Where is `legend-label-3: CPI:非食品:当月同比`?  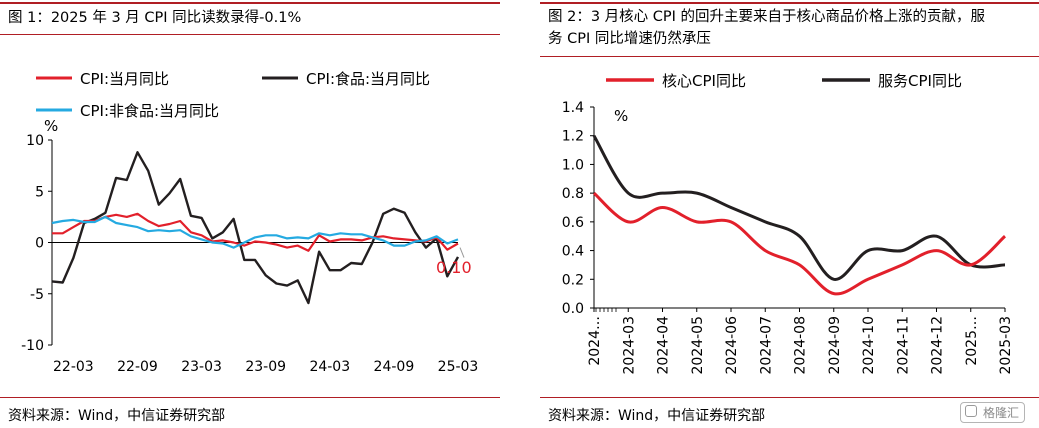
legend-label-3: CPI:非食品:当月同比 is located at coordinates (149, 111).